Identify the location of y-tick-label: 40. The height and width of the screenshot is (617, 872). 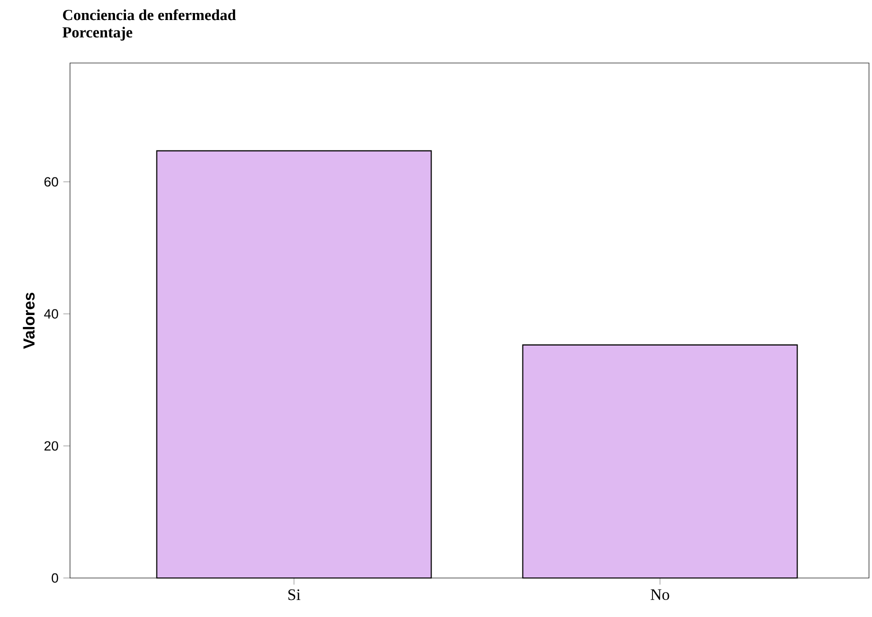
(51, 314).